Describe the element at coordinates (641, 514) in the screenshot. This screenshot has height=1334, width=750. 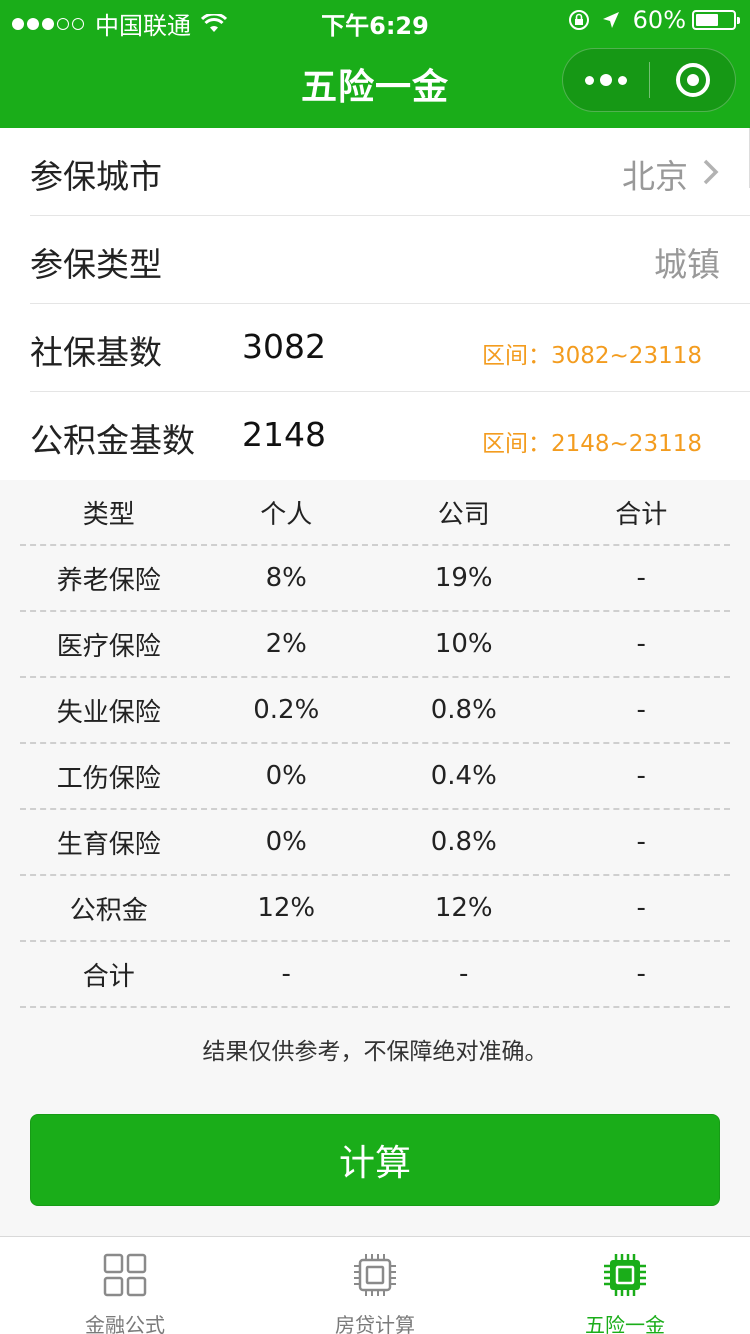
I see `header-cell: 合计` at that location.